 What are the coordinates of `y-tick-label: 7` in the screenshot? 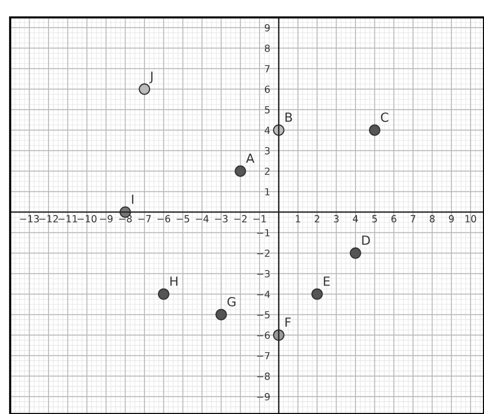 It's located at (267, 68).